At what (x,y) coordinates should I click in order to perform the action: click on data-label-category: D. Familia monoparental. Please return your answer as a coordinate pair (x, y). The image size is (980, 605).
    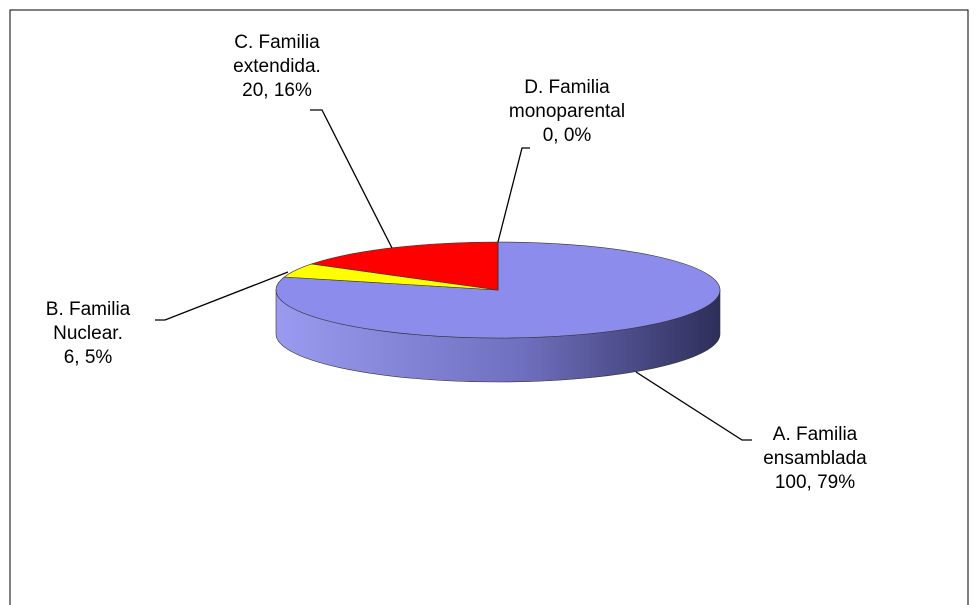
    Looking at the image, I should click on (567, 99).